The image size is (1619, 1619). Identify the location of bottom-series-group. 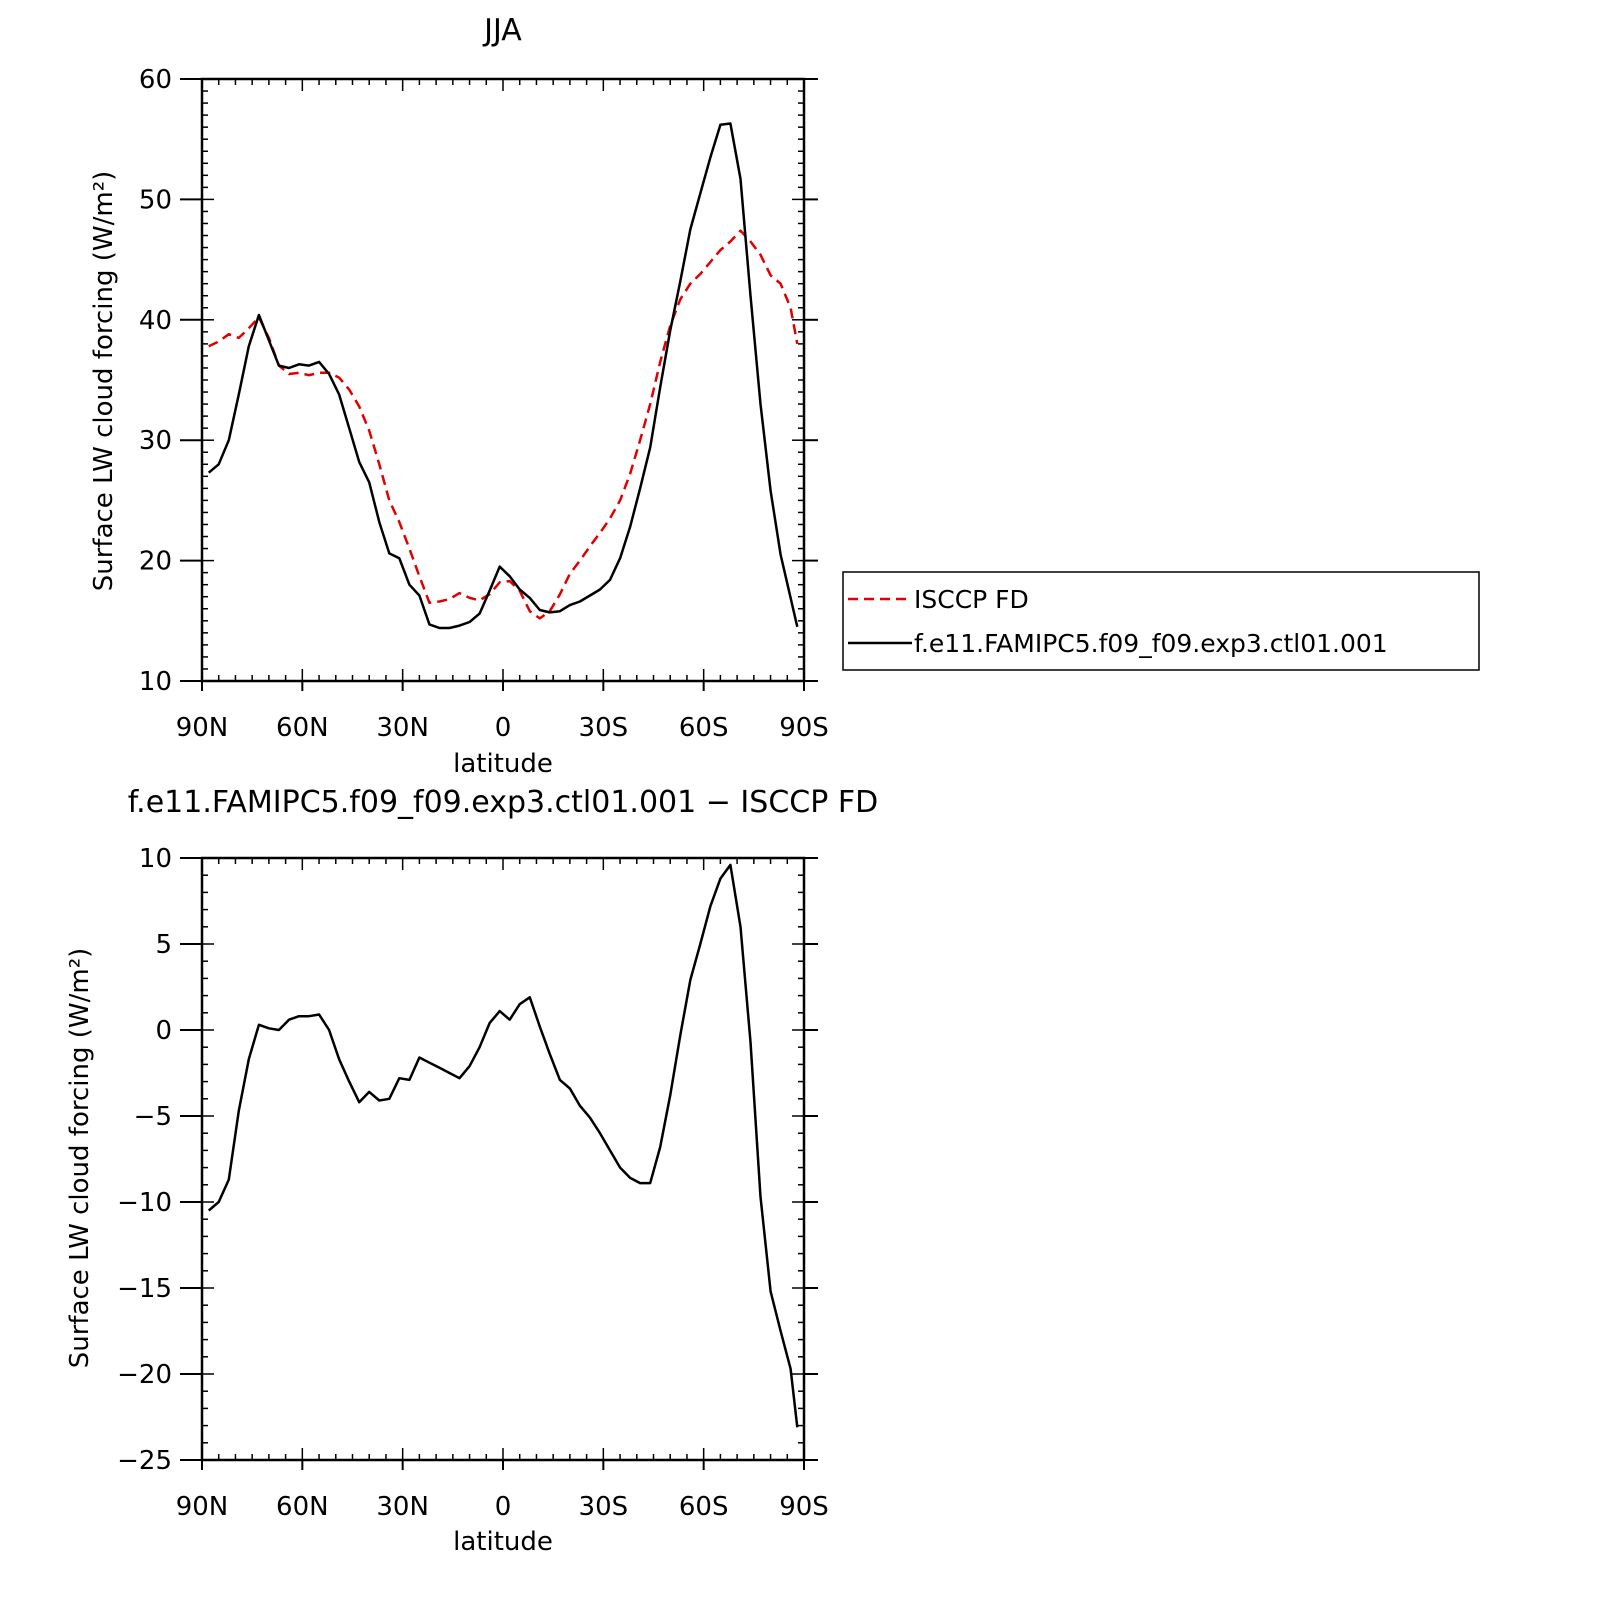
(503, 1145).